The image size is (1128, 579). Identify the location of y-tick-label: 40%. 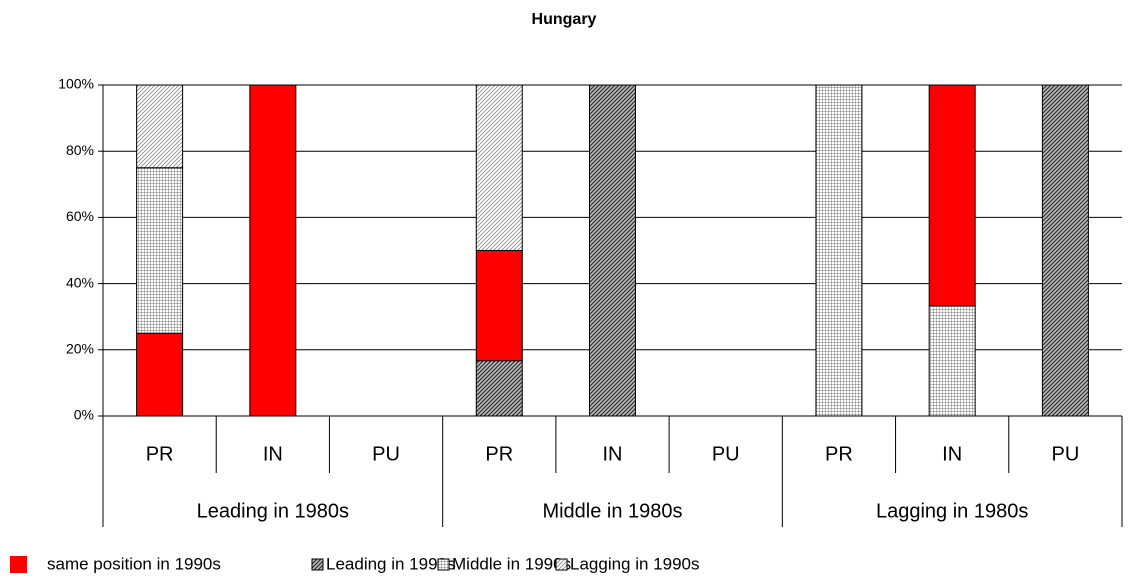
(80, 282).